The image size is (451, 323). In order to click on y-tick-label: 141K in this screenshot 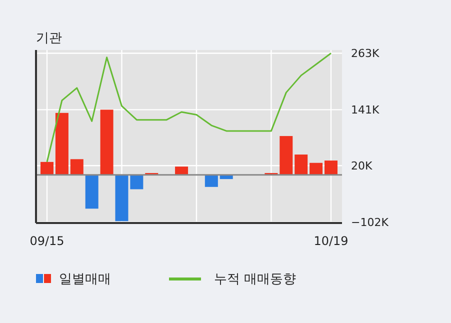, I will do `click(365, 110)`.